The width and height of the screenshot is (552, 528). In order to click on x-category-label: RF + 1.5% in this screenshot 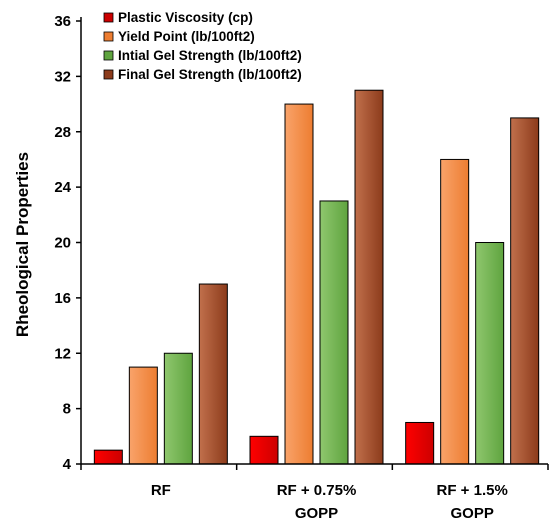, I will do `click(472, 490)`.